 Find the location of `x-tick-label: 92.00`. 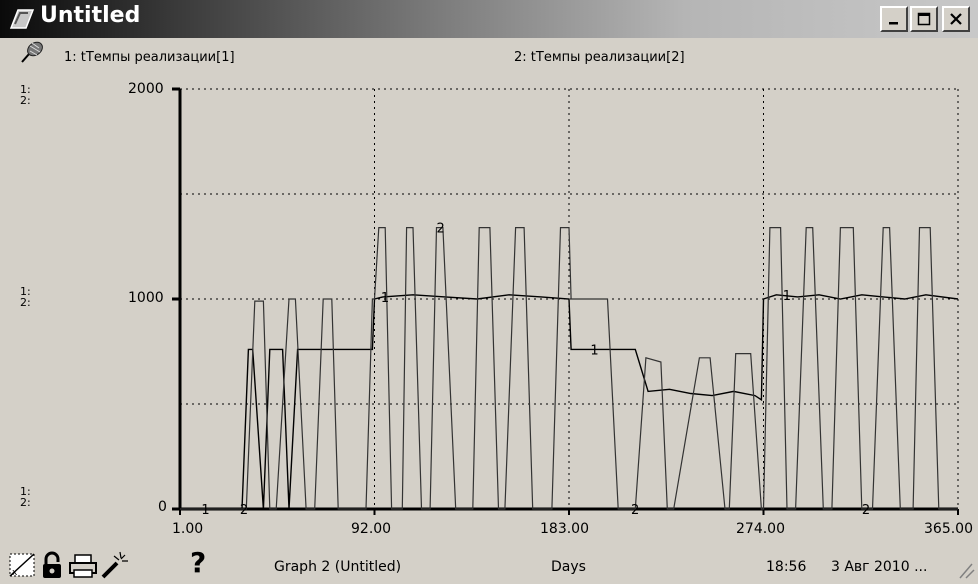

x-tick-label: 92.00 is located at coordinates (371, 529).